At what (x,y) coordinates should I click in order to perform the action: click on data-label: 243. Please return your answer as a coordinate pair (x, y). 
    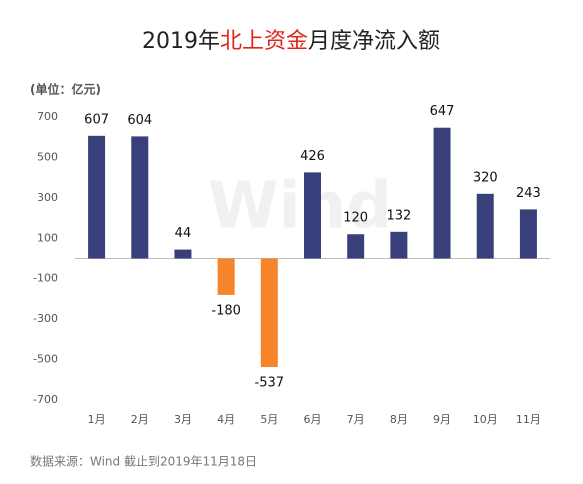
    Looking at the image, I should click on (528, 193).